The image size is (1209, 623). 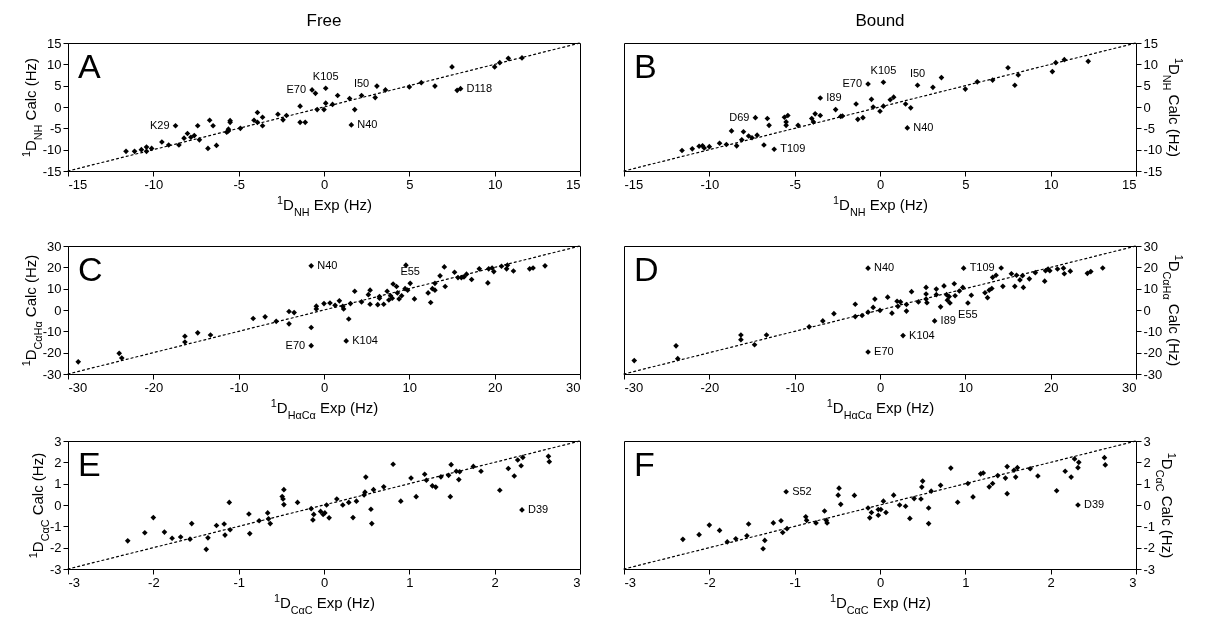 I want to click on annotation: C, so click(x=90, y=269).